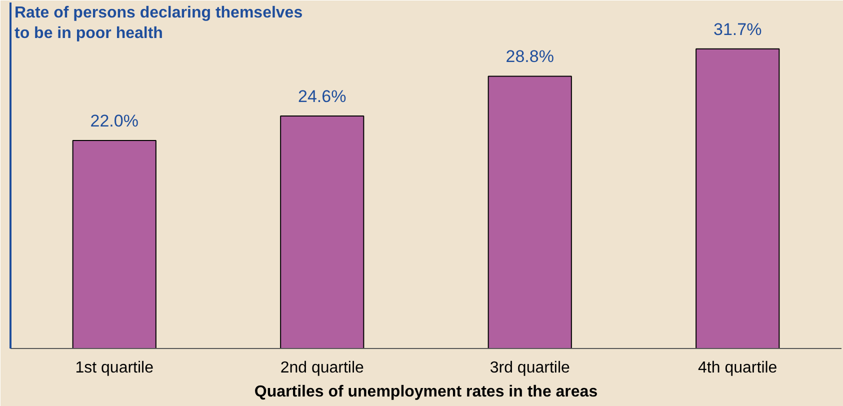 The image size is (843, 406). Describe the element at coordinates (322, 368) in the screenshot. I see `x-tick-label: 2nd quartile` at that location.